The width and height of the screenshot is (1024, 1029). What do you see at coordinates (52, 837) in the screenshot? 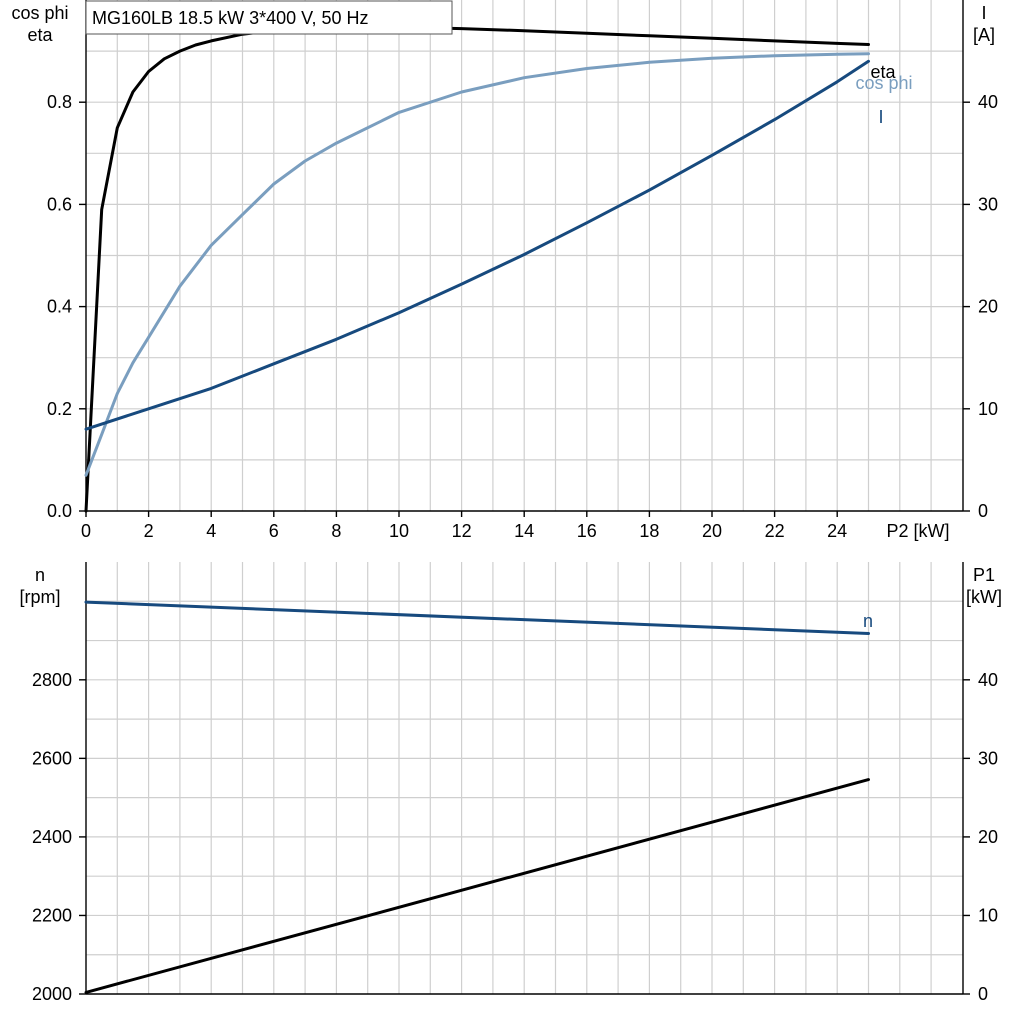
I see `left-tick-label: 2400` at bounding box center [52, 837].